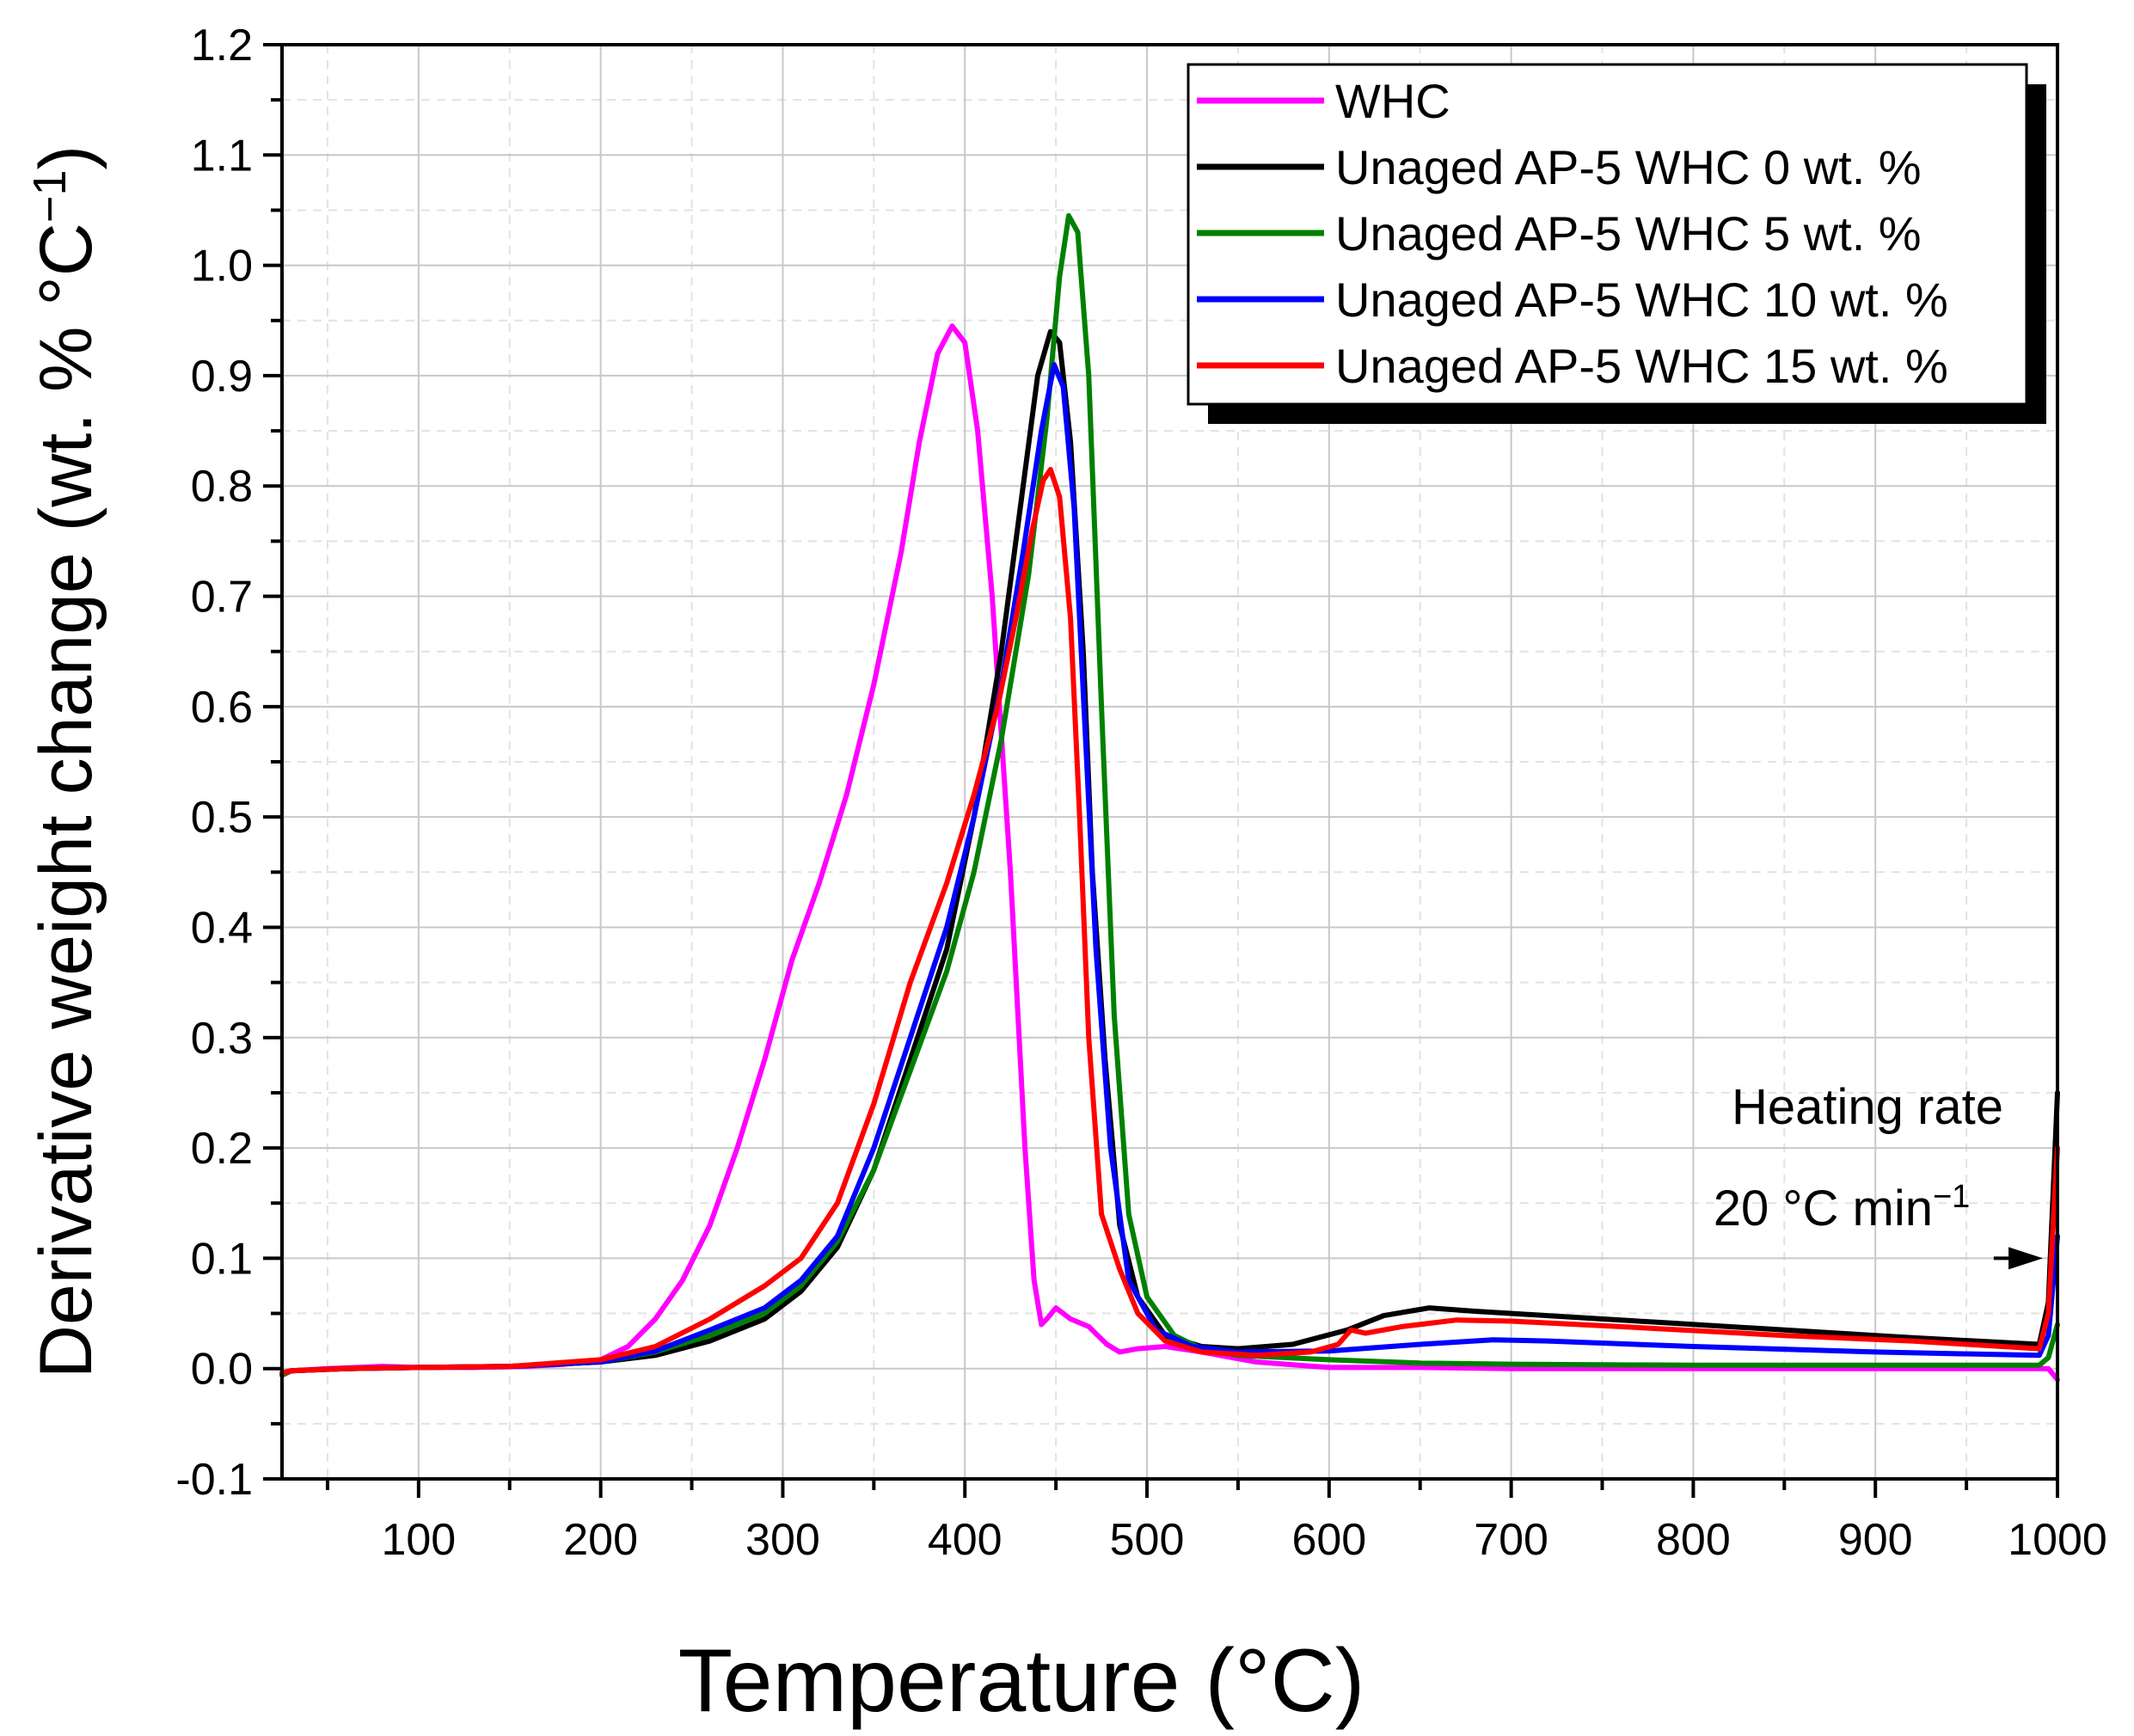 The image size is (2134, 1736). I want to click on y-axis-title: Derivative weight change (wt. % °C−1), so click(65, 762).